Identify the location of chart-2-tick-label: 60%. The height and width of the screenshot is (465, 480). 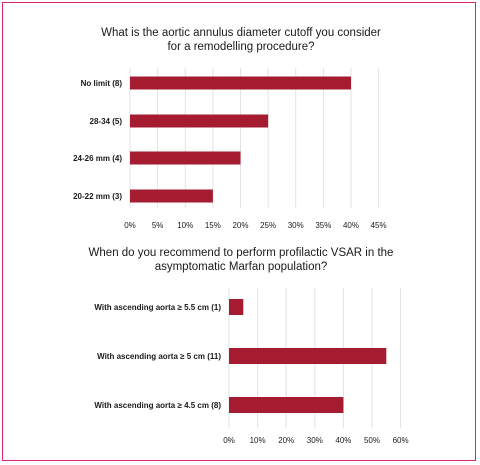
(401, 440).